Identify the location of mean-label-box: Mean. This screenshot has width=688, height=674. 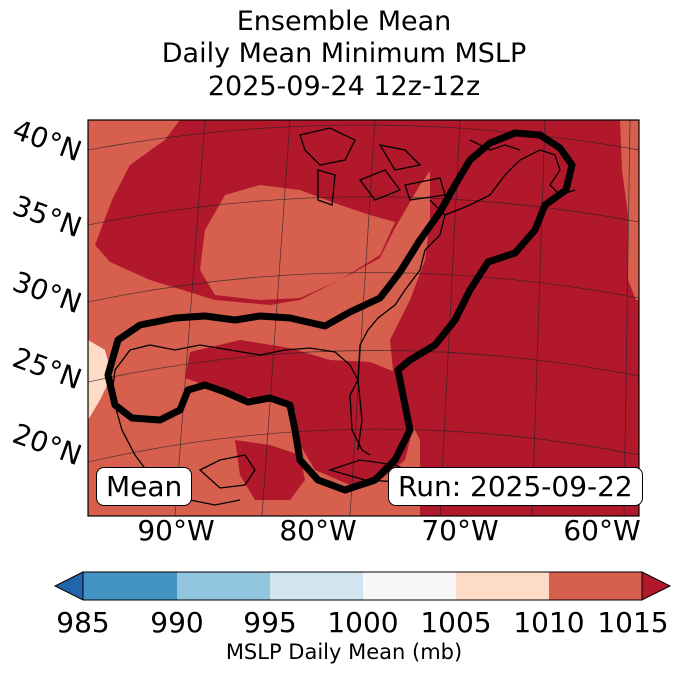
(144, 486).